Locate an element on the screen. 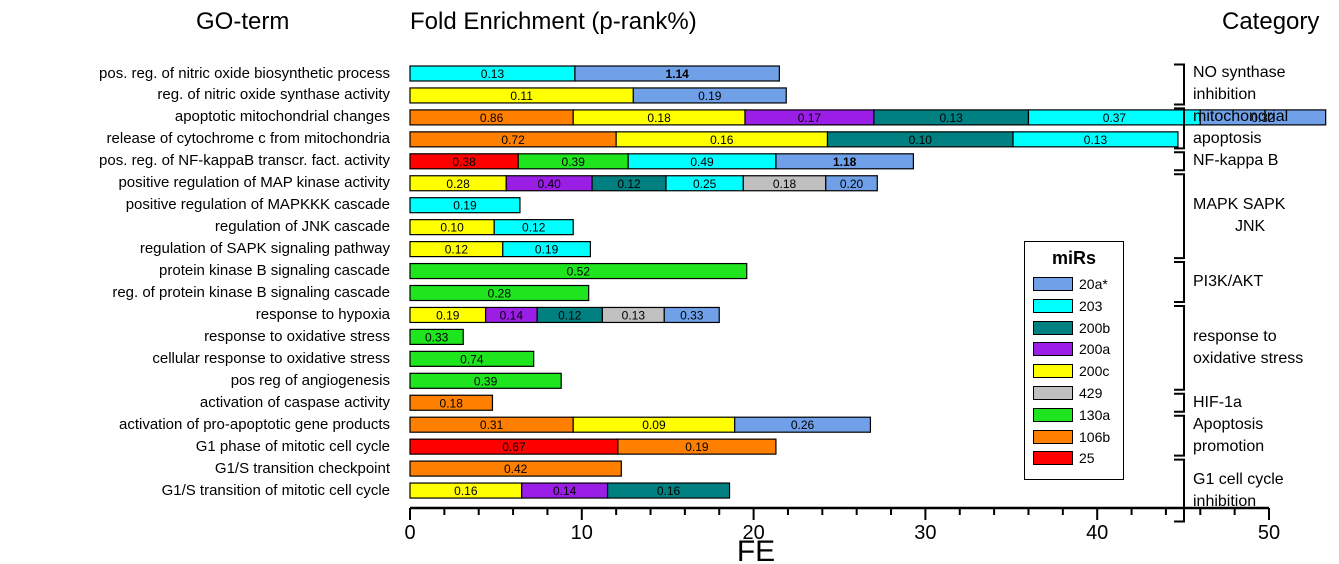 The image size is (1339, 564). legend-item: 200b is located at coordinates (1071, 328).